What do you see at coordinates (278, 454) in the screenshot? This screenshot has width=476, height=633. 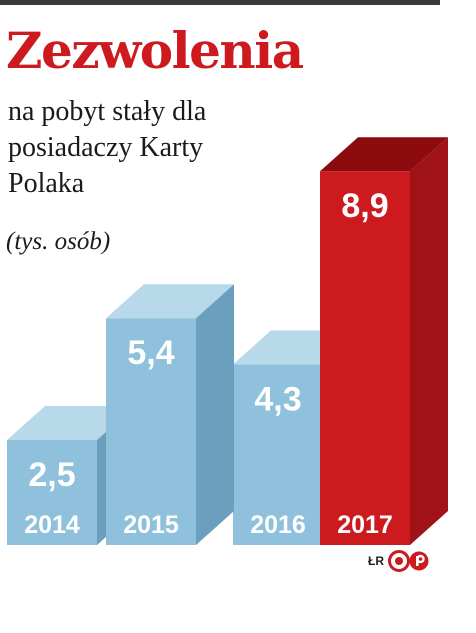 I see `bar-front-2016` at bounding box center [278, 454].